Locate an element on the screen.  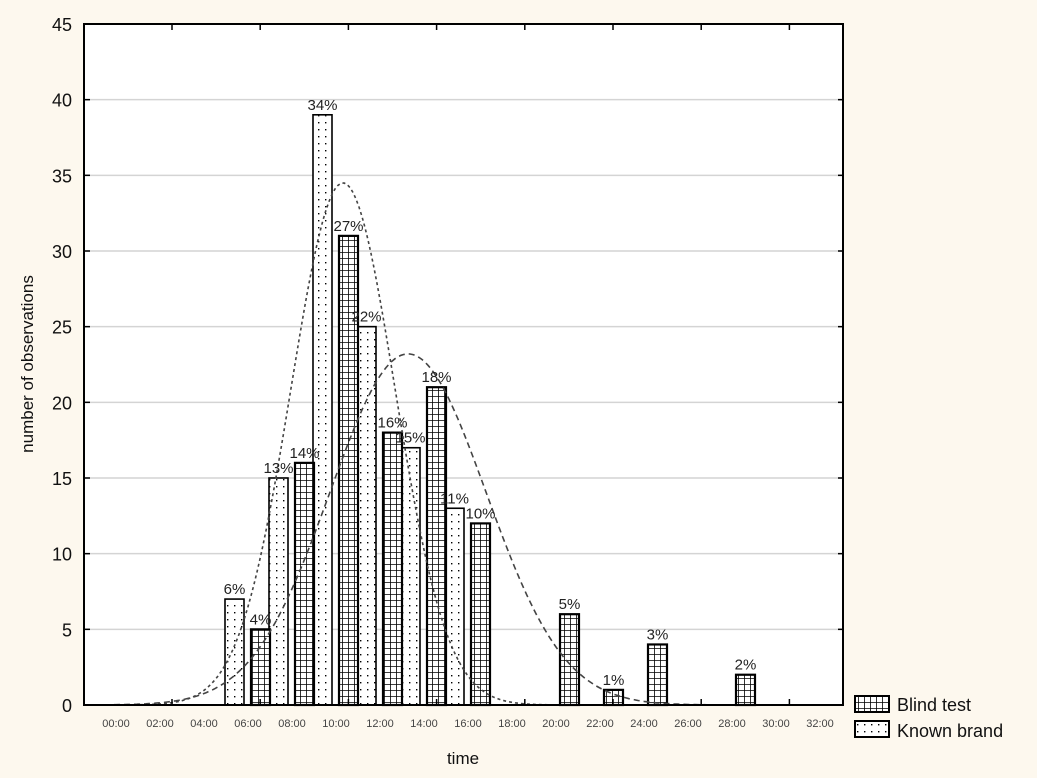
blind-test-swatch-icon is located at coordinates (872, 704).